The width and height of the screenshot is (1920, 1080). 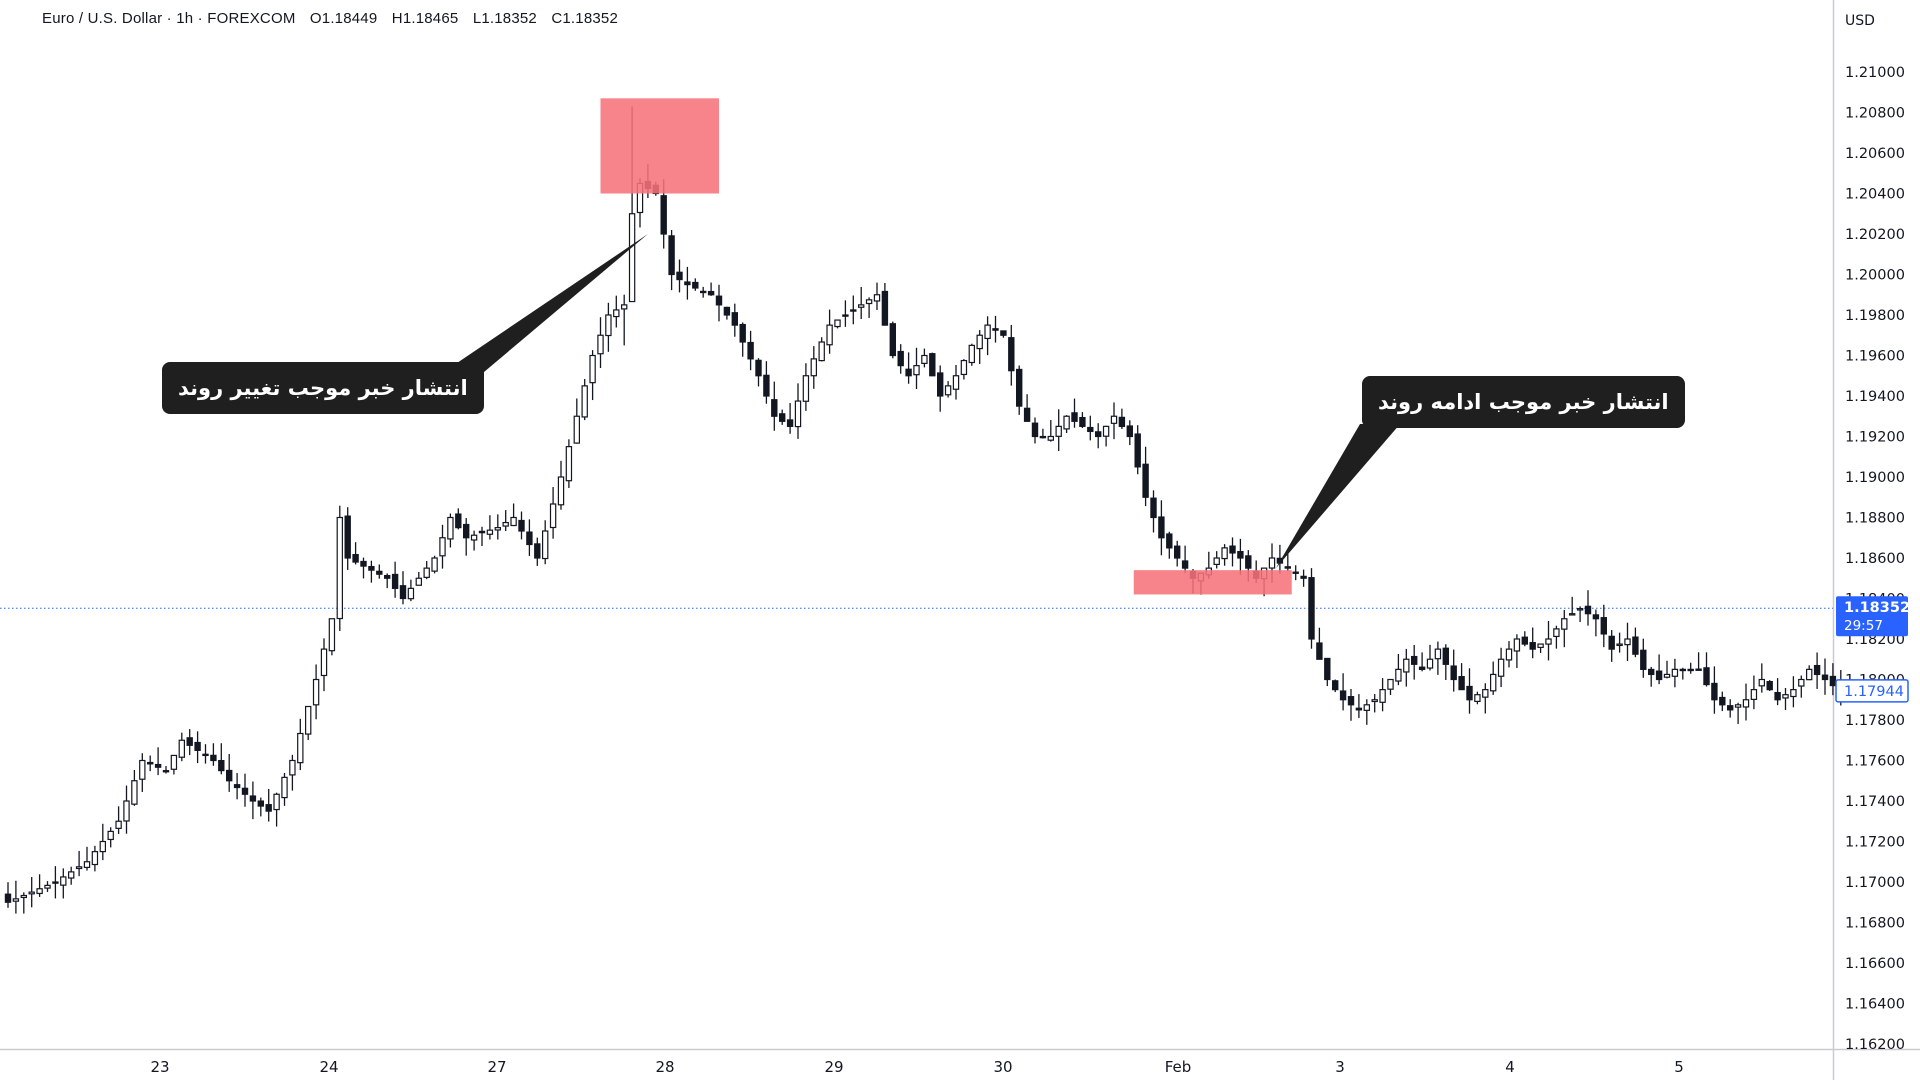 I want to click on price-tick-label: 1.20000, so click(x=1875, y=276).